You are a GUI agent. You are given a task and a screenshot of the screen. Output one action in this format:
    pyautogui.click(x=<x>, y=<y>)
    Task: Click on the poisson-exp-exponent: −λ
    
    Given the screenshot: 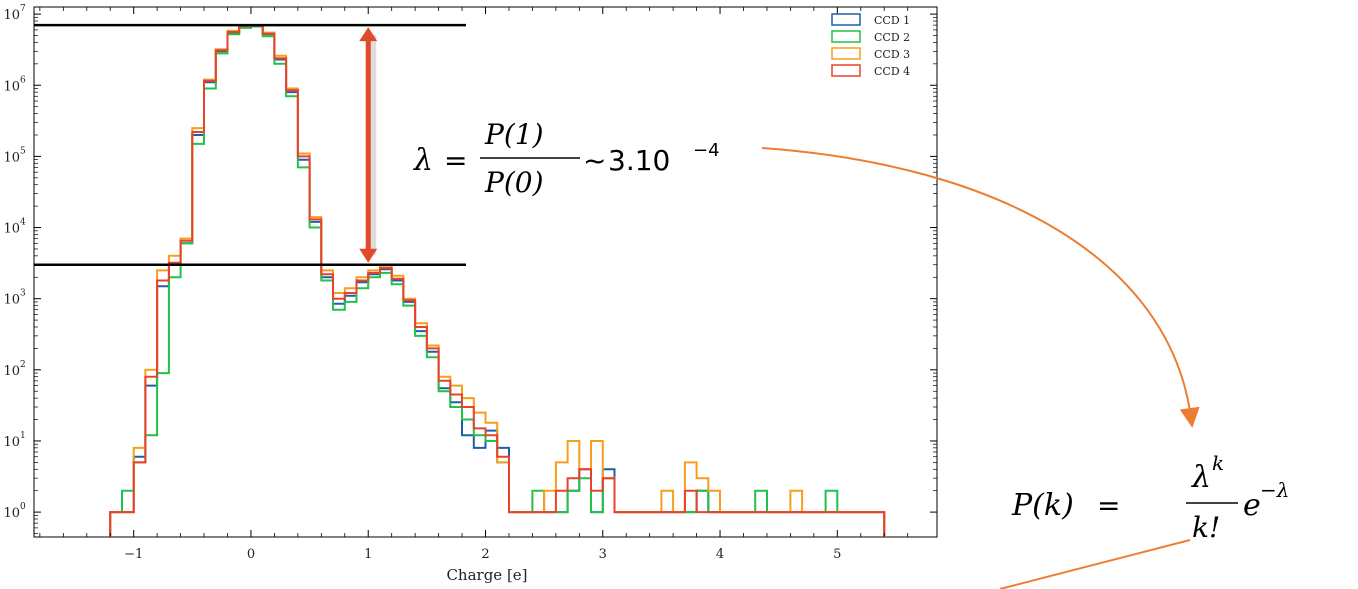 What is the action you would take?
    pyautogui.click(x=1274, y=490)
    